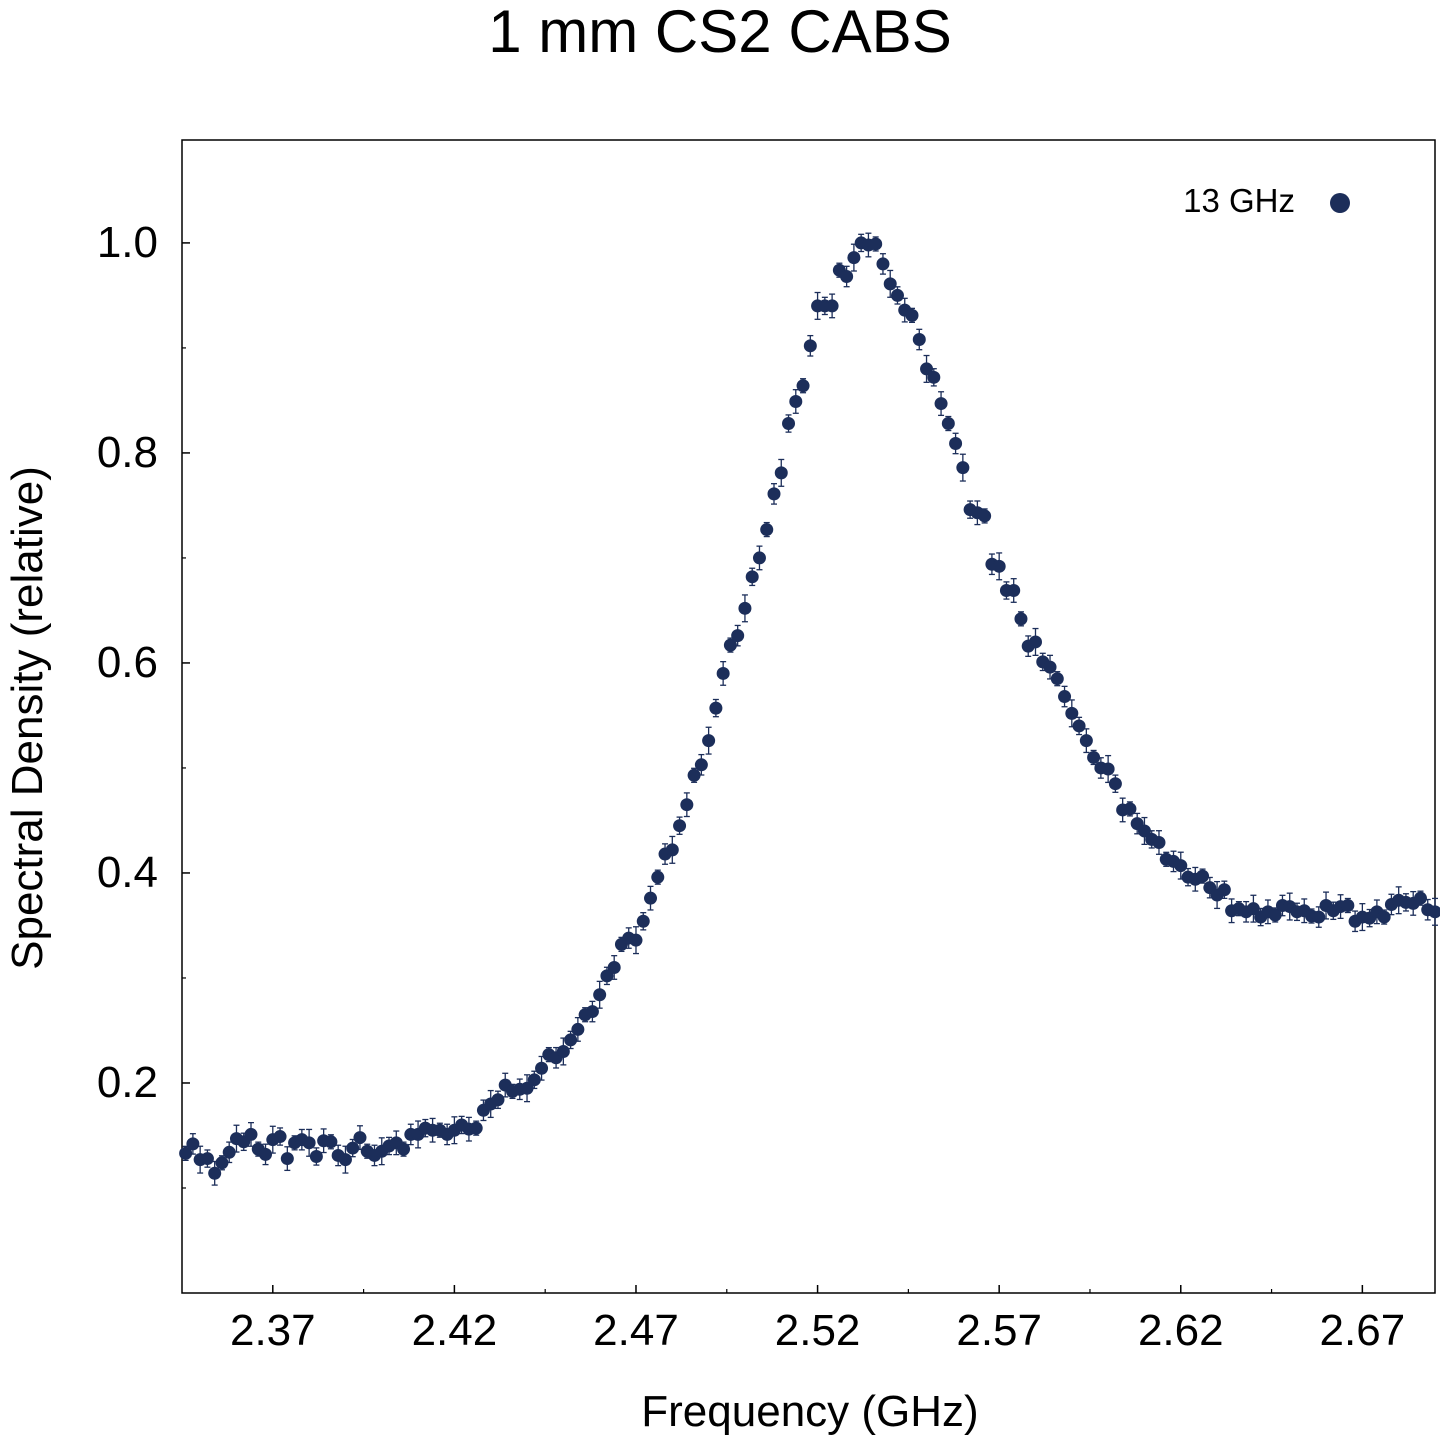 This screenshot has height=1440, width=1440. What do you see at coordinates (1181, 1330) in the screenshot?
I see `x-tick-label: 2.62` at bounding box center [1181, 1330].